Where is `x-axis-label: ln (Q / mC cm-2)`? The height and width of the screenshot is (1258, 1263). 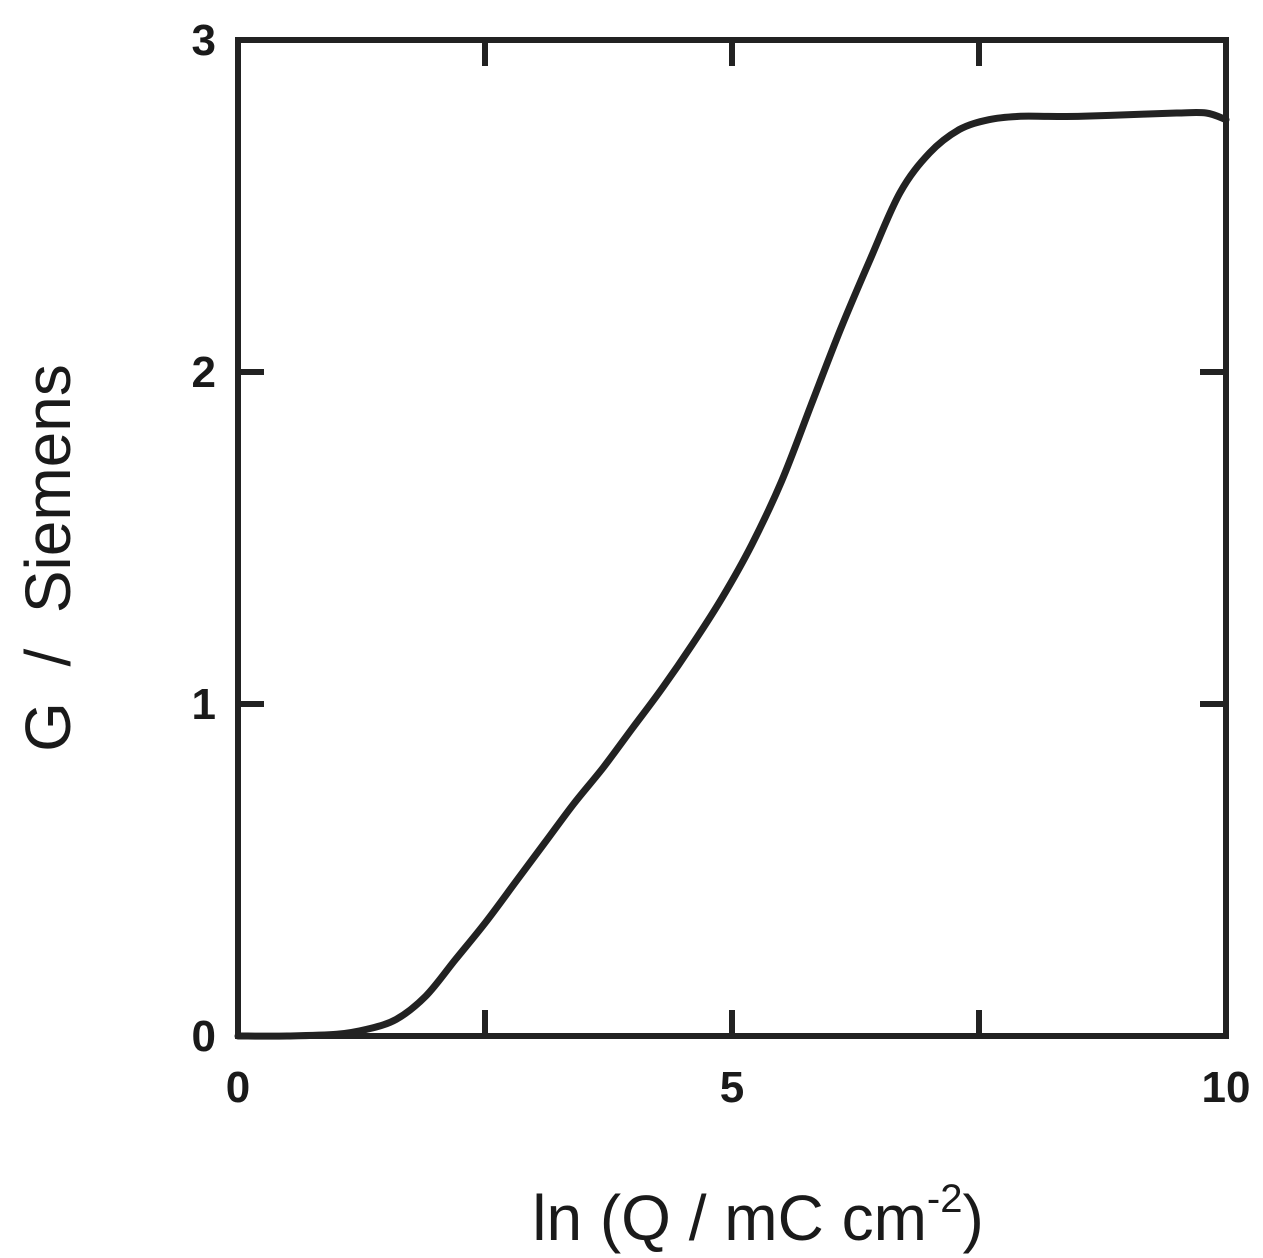 x-axis-label: ln (Q / mC cm-2) is located at coordinates (758, 1215).